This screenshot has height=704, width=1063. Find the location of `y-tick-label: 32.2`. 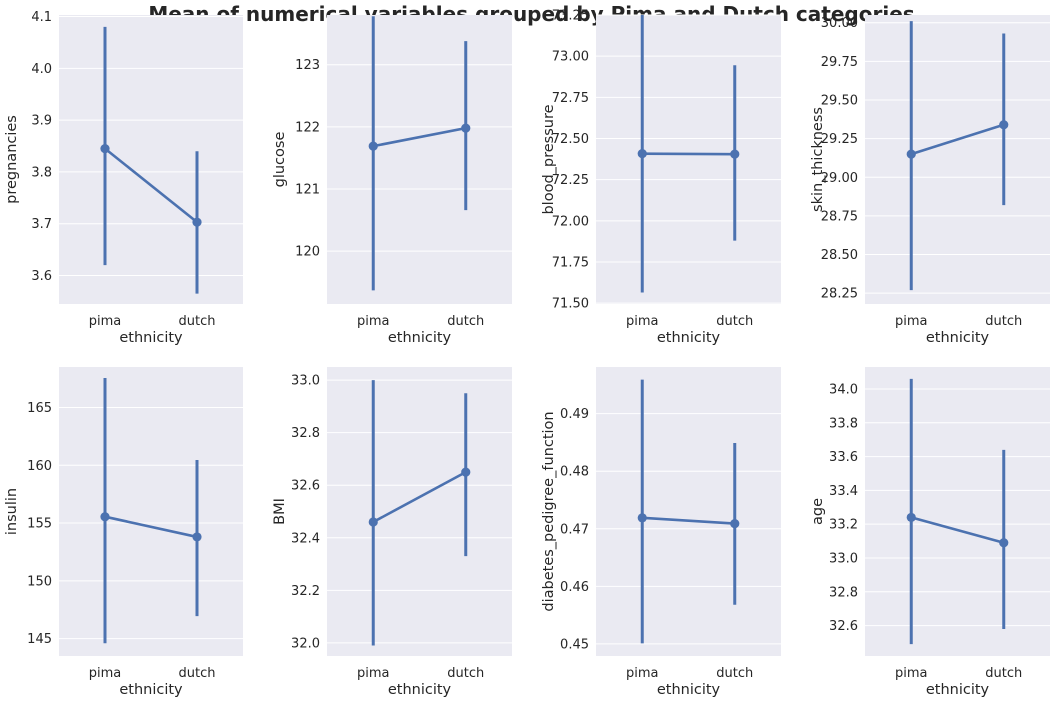

y-tick-label: 32.2 is located at coordinates (305, 591).